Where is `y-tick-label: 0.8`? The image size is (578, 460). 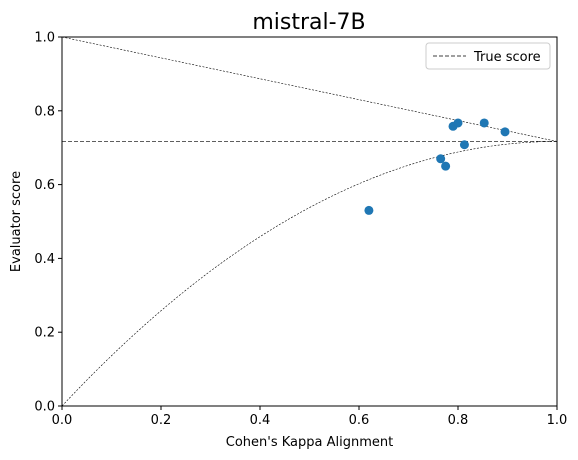
y-tick-label: 0.8 is located at coordinates (44, 111).